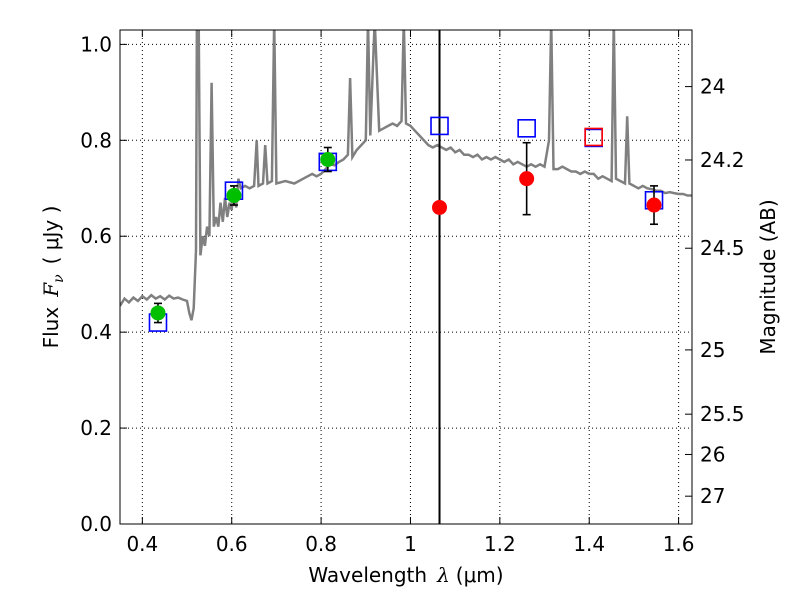 The image size is (800, 600). Describe the element at coordinates (715, 291) in the screenshot. I see `y2-axis: 24 24.2 24.5 25 25.5 26 27` at that location.